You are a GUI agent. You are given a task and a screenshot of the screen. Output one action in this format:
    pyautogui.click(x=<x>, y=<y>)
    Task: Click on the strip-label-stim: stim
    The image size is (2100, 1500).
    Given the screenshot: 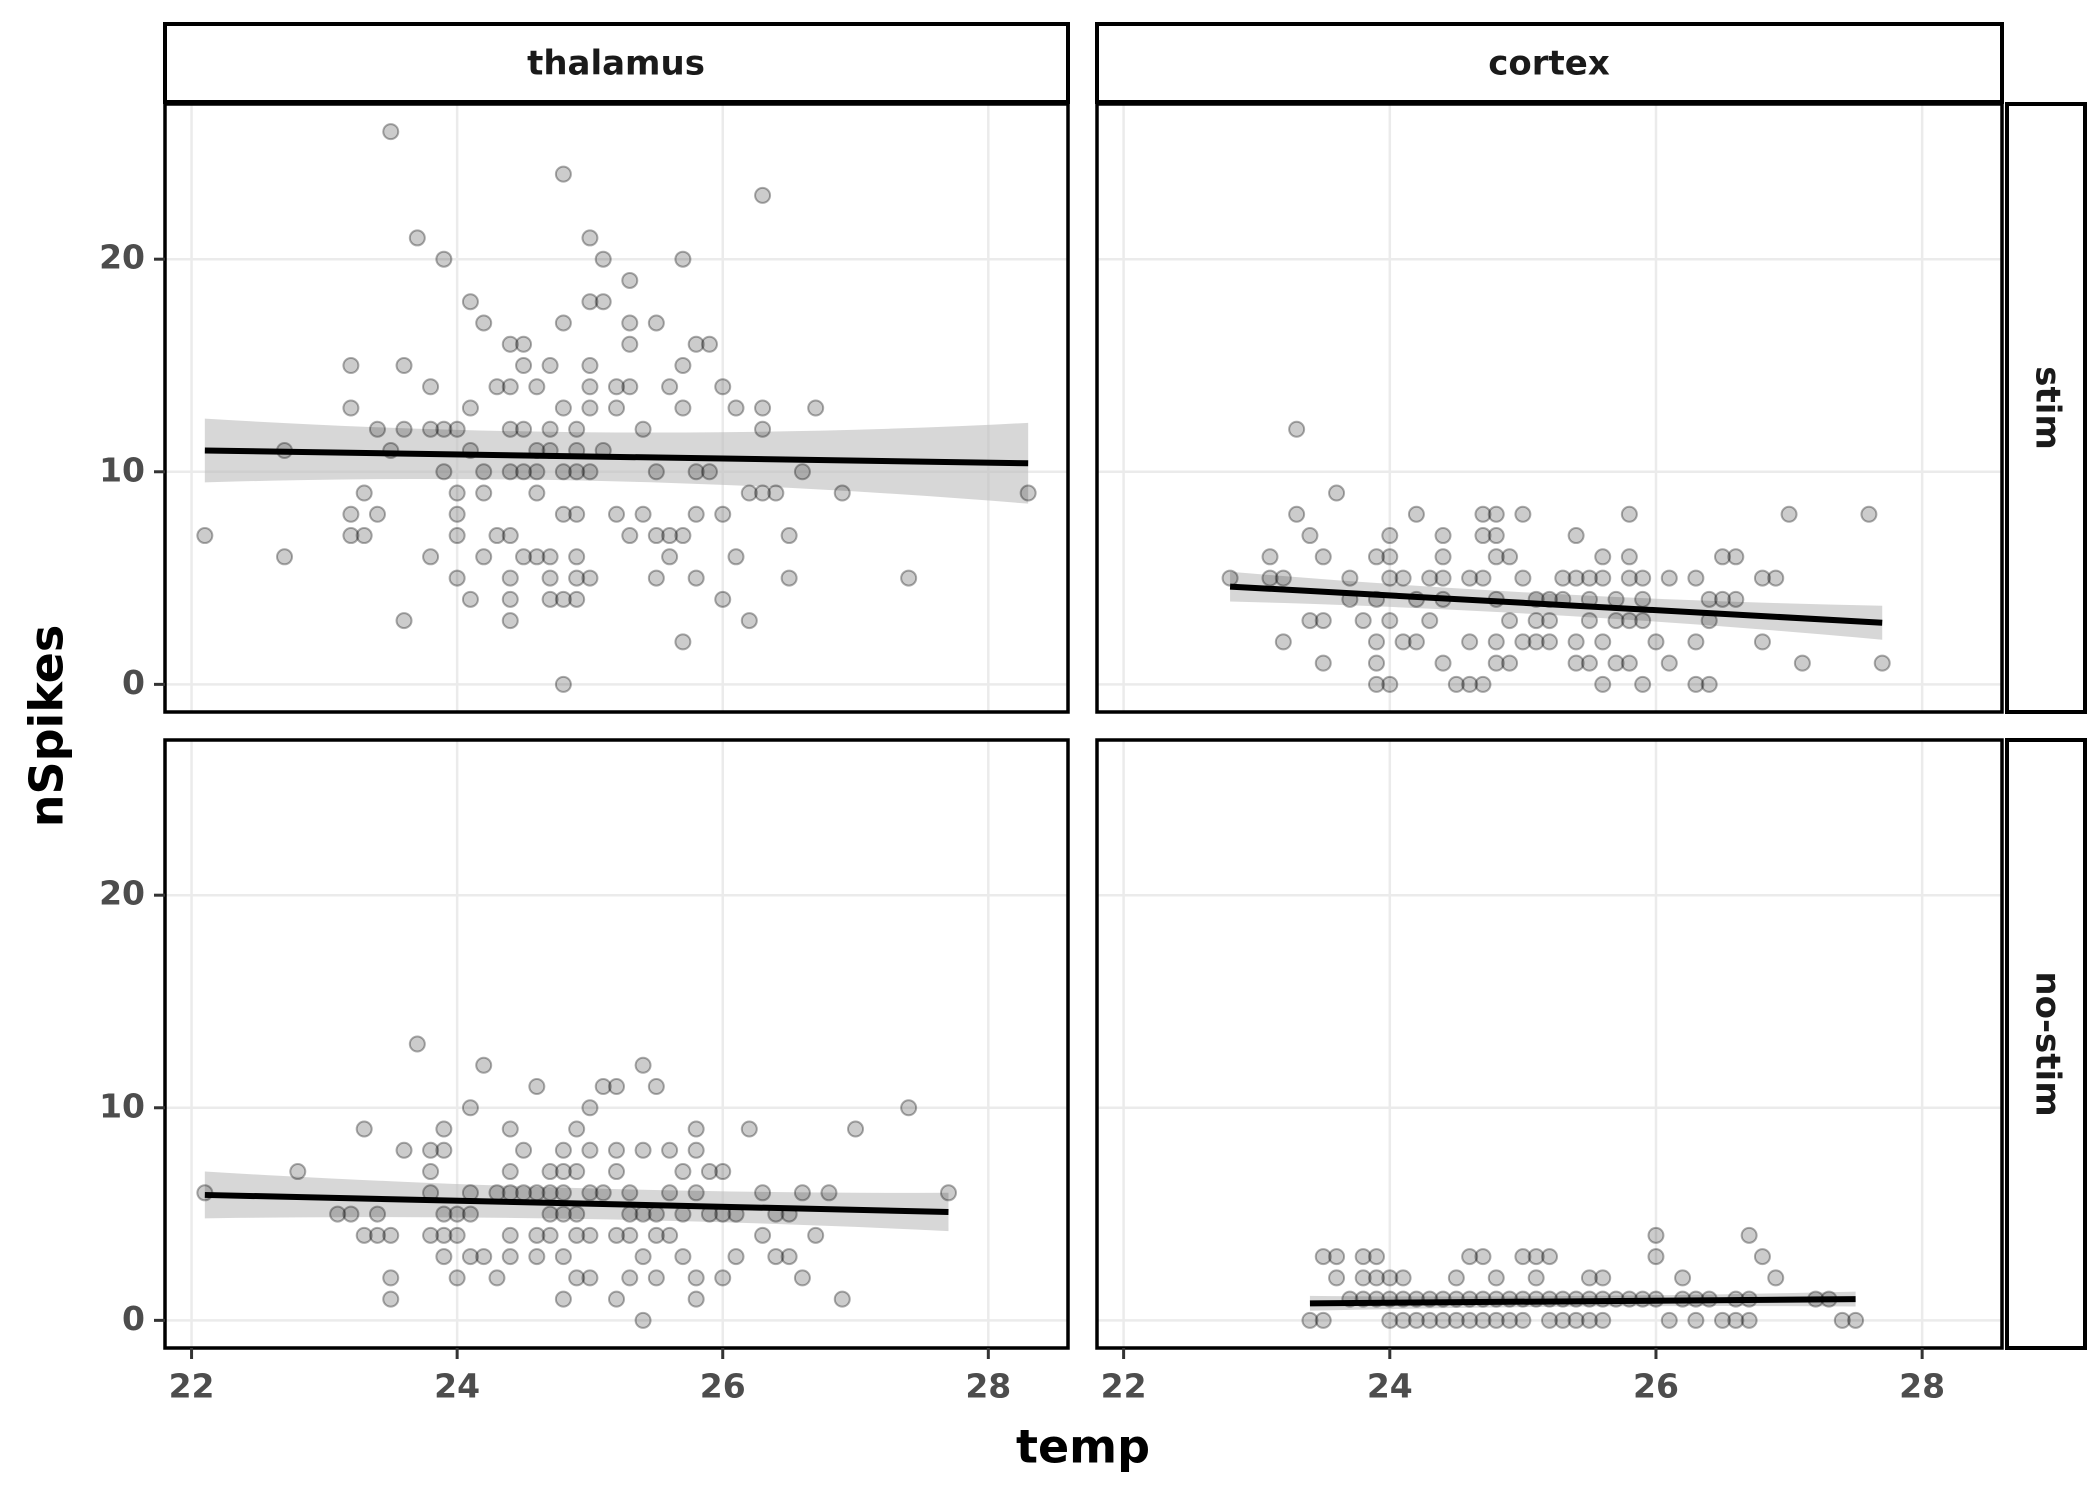 What is the action you would take?
    pyautogui.click(x=2048, y=408)
    